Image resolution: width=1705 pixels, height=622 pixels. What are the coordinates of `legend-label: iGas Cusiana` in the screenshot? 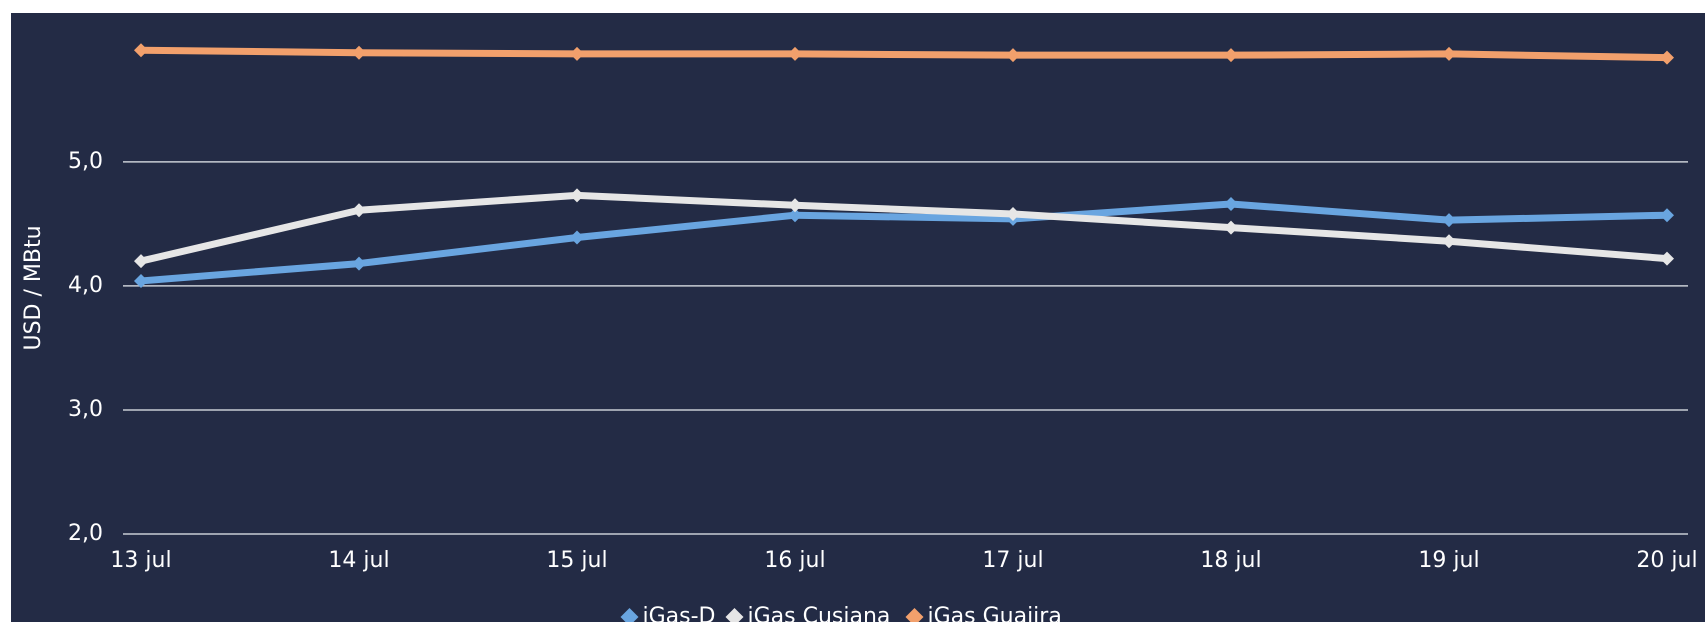 It's located at (819, 613).